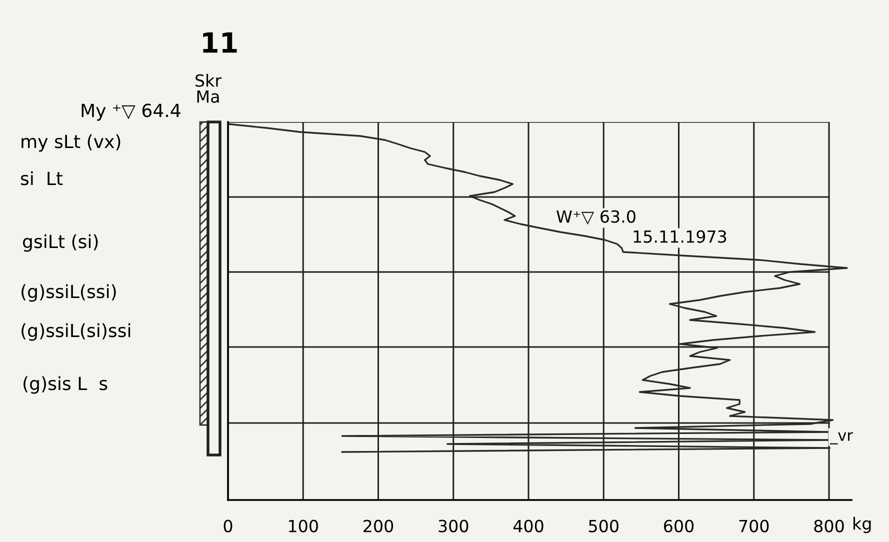  Describe the element at coordinates (841, 438) in the screenshot. I see `annotation: _vr` at that location.